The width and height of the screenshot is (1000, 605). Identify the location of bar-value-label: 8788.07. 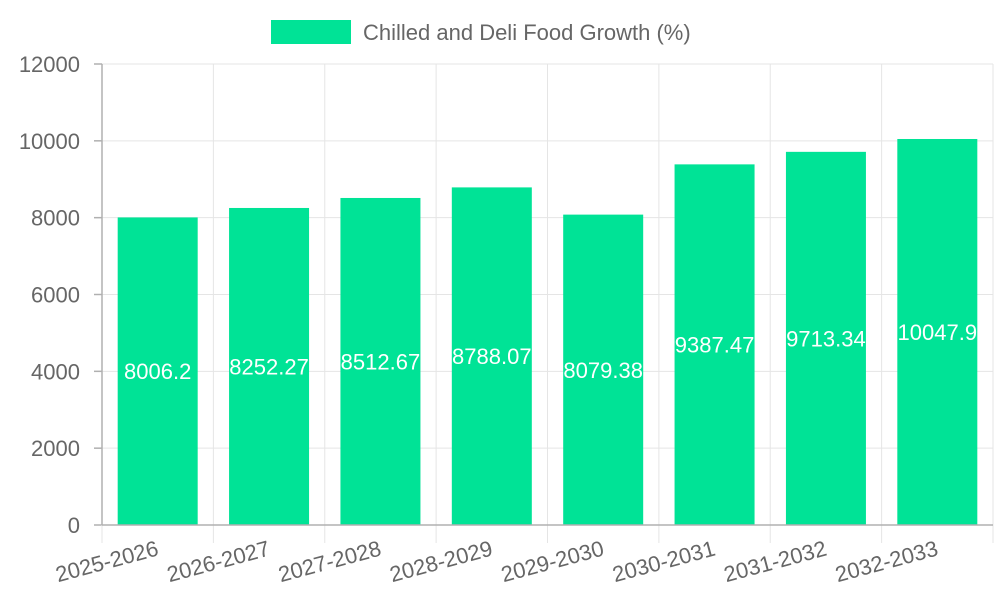
(492, 356).